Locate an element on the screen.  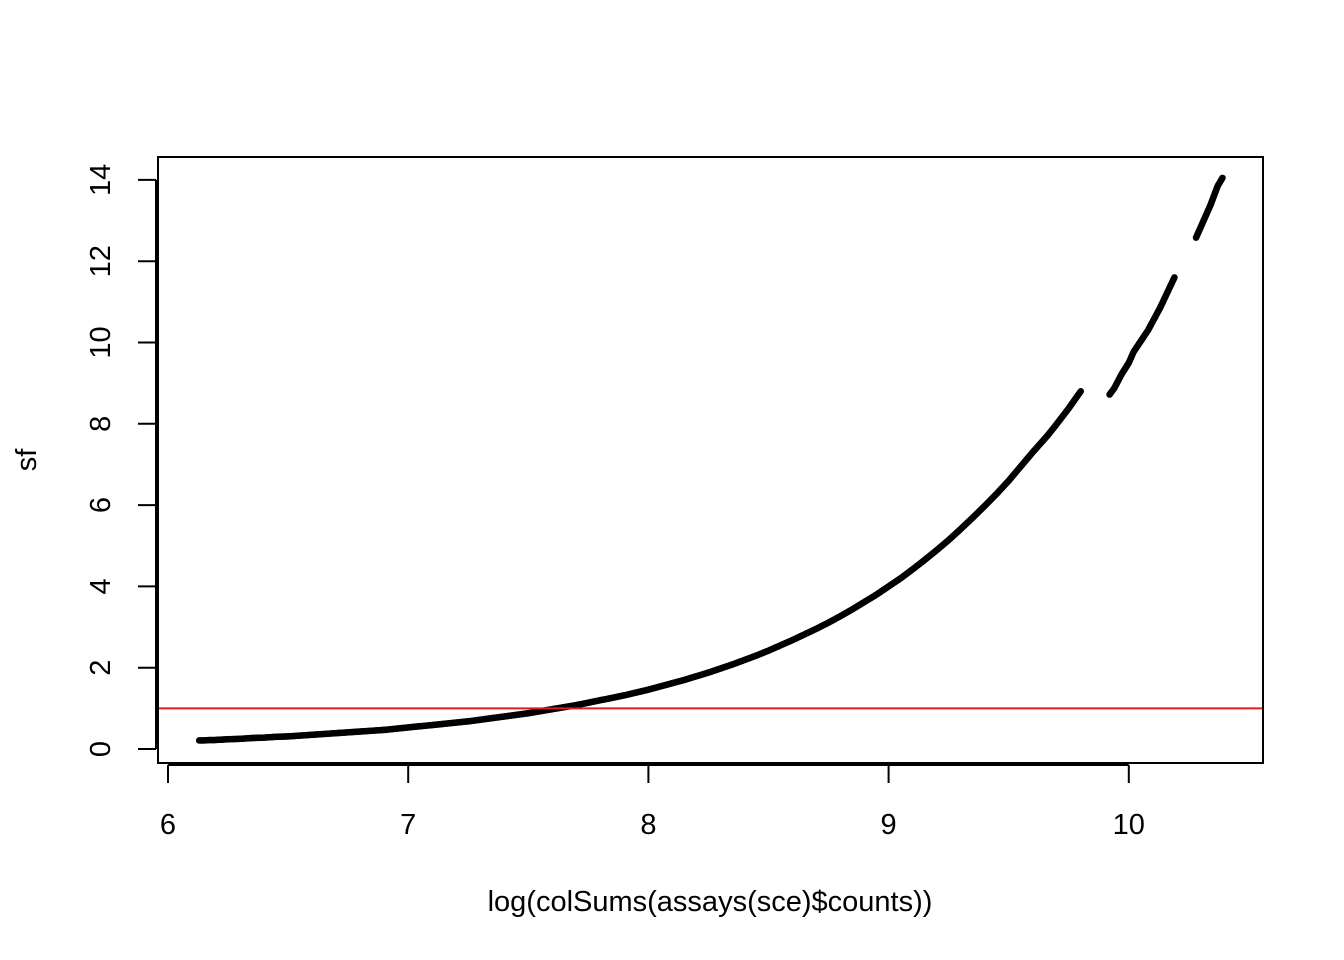
y-axis-label: sf is located at coordinates (27, 460).